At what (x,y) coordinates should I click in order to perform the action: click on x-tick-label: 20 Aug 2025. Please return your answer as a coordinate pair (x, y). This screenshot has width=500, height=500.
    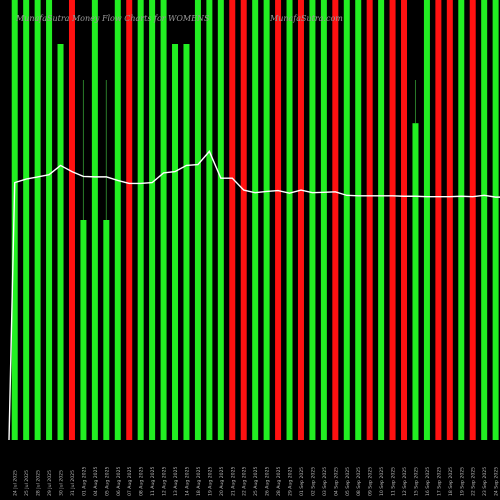
    Looking at the image, I should click on (222, 481).